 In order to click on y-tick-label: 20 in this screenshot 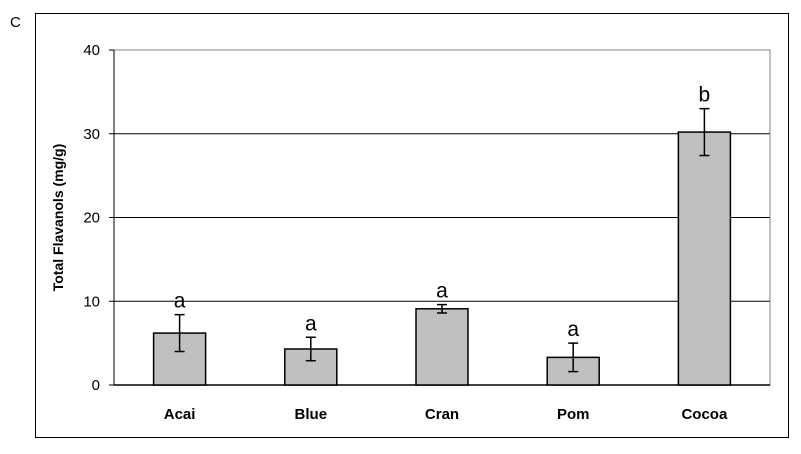, I will do `click(91, 218)`.